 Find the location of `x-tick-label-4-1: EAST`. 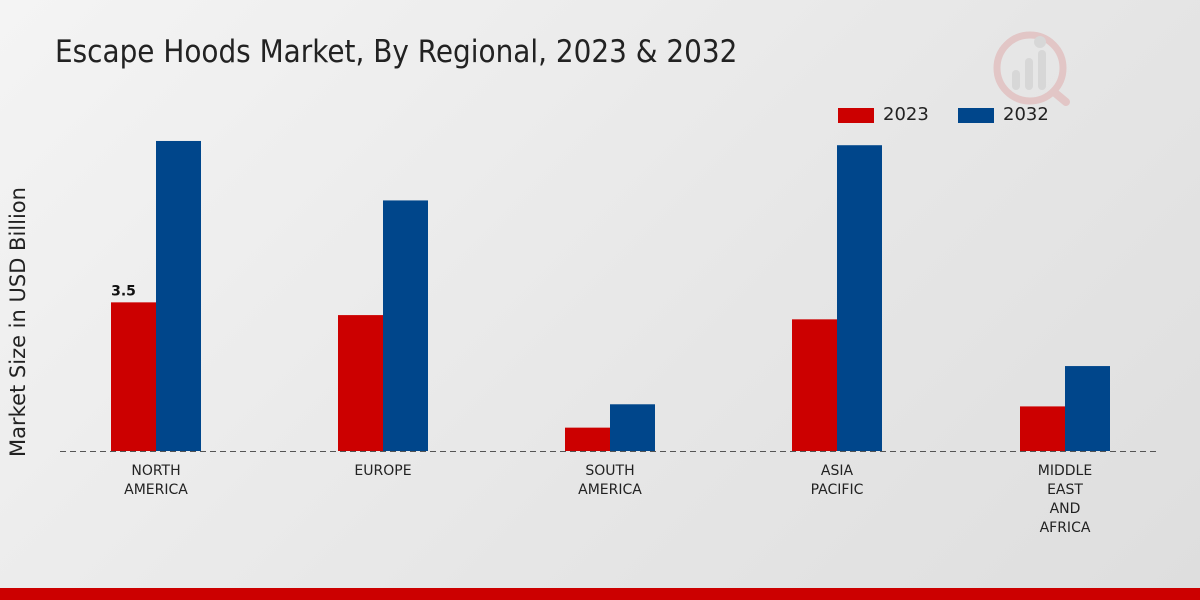

x-tick-label-4-1: EAST is located at coordinates (1065, 490).